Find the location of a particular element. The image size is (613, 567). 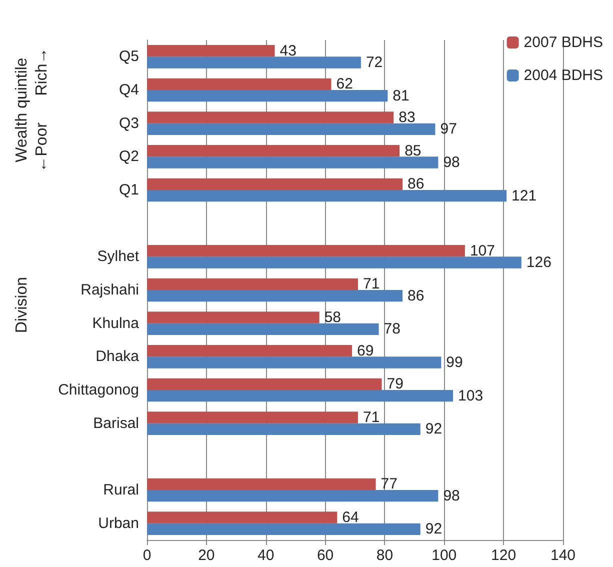

data-label: 85 is located at coordinates (413, 151).